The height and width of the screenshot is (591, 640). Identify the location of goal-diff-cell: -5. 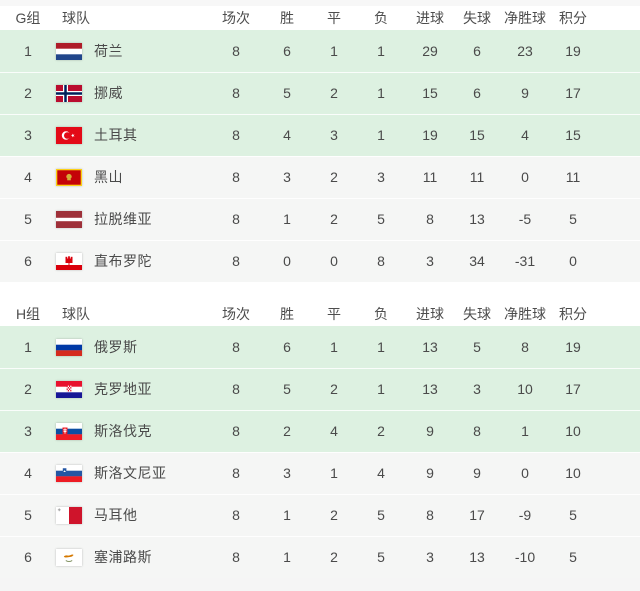
(525, 219).